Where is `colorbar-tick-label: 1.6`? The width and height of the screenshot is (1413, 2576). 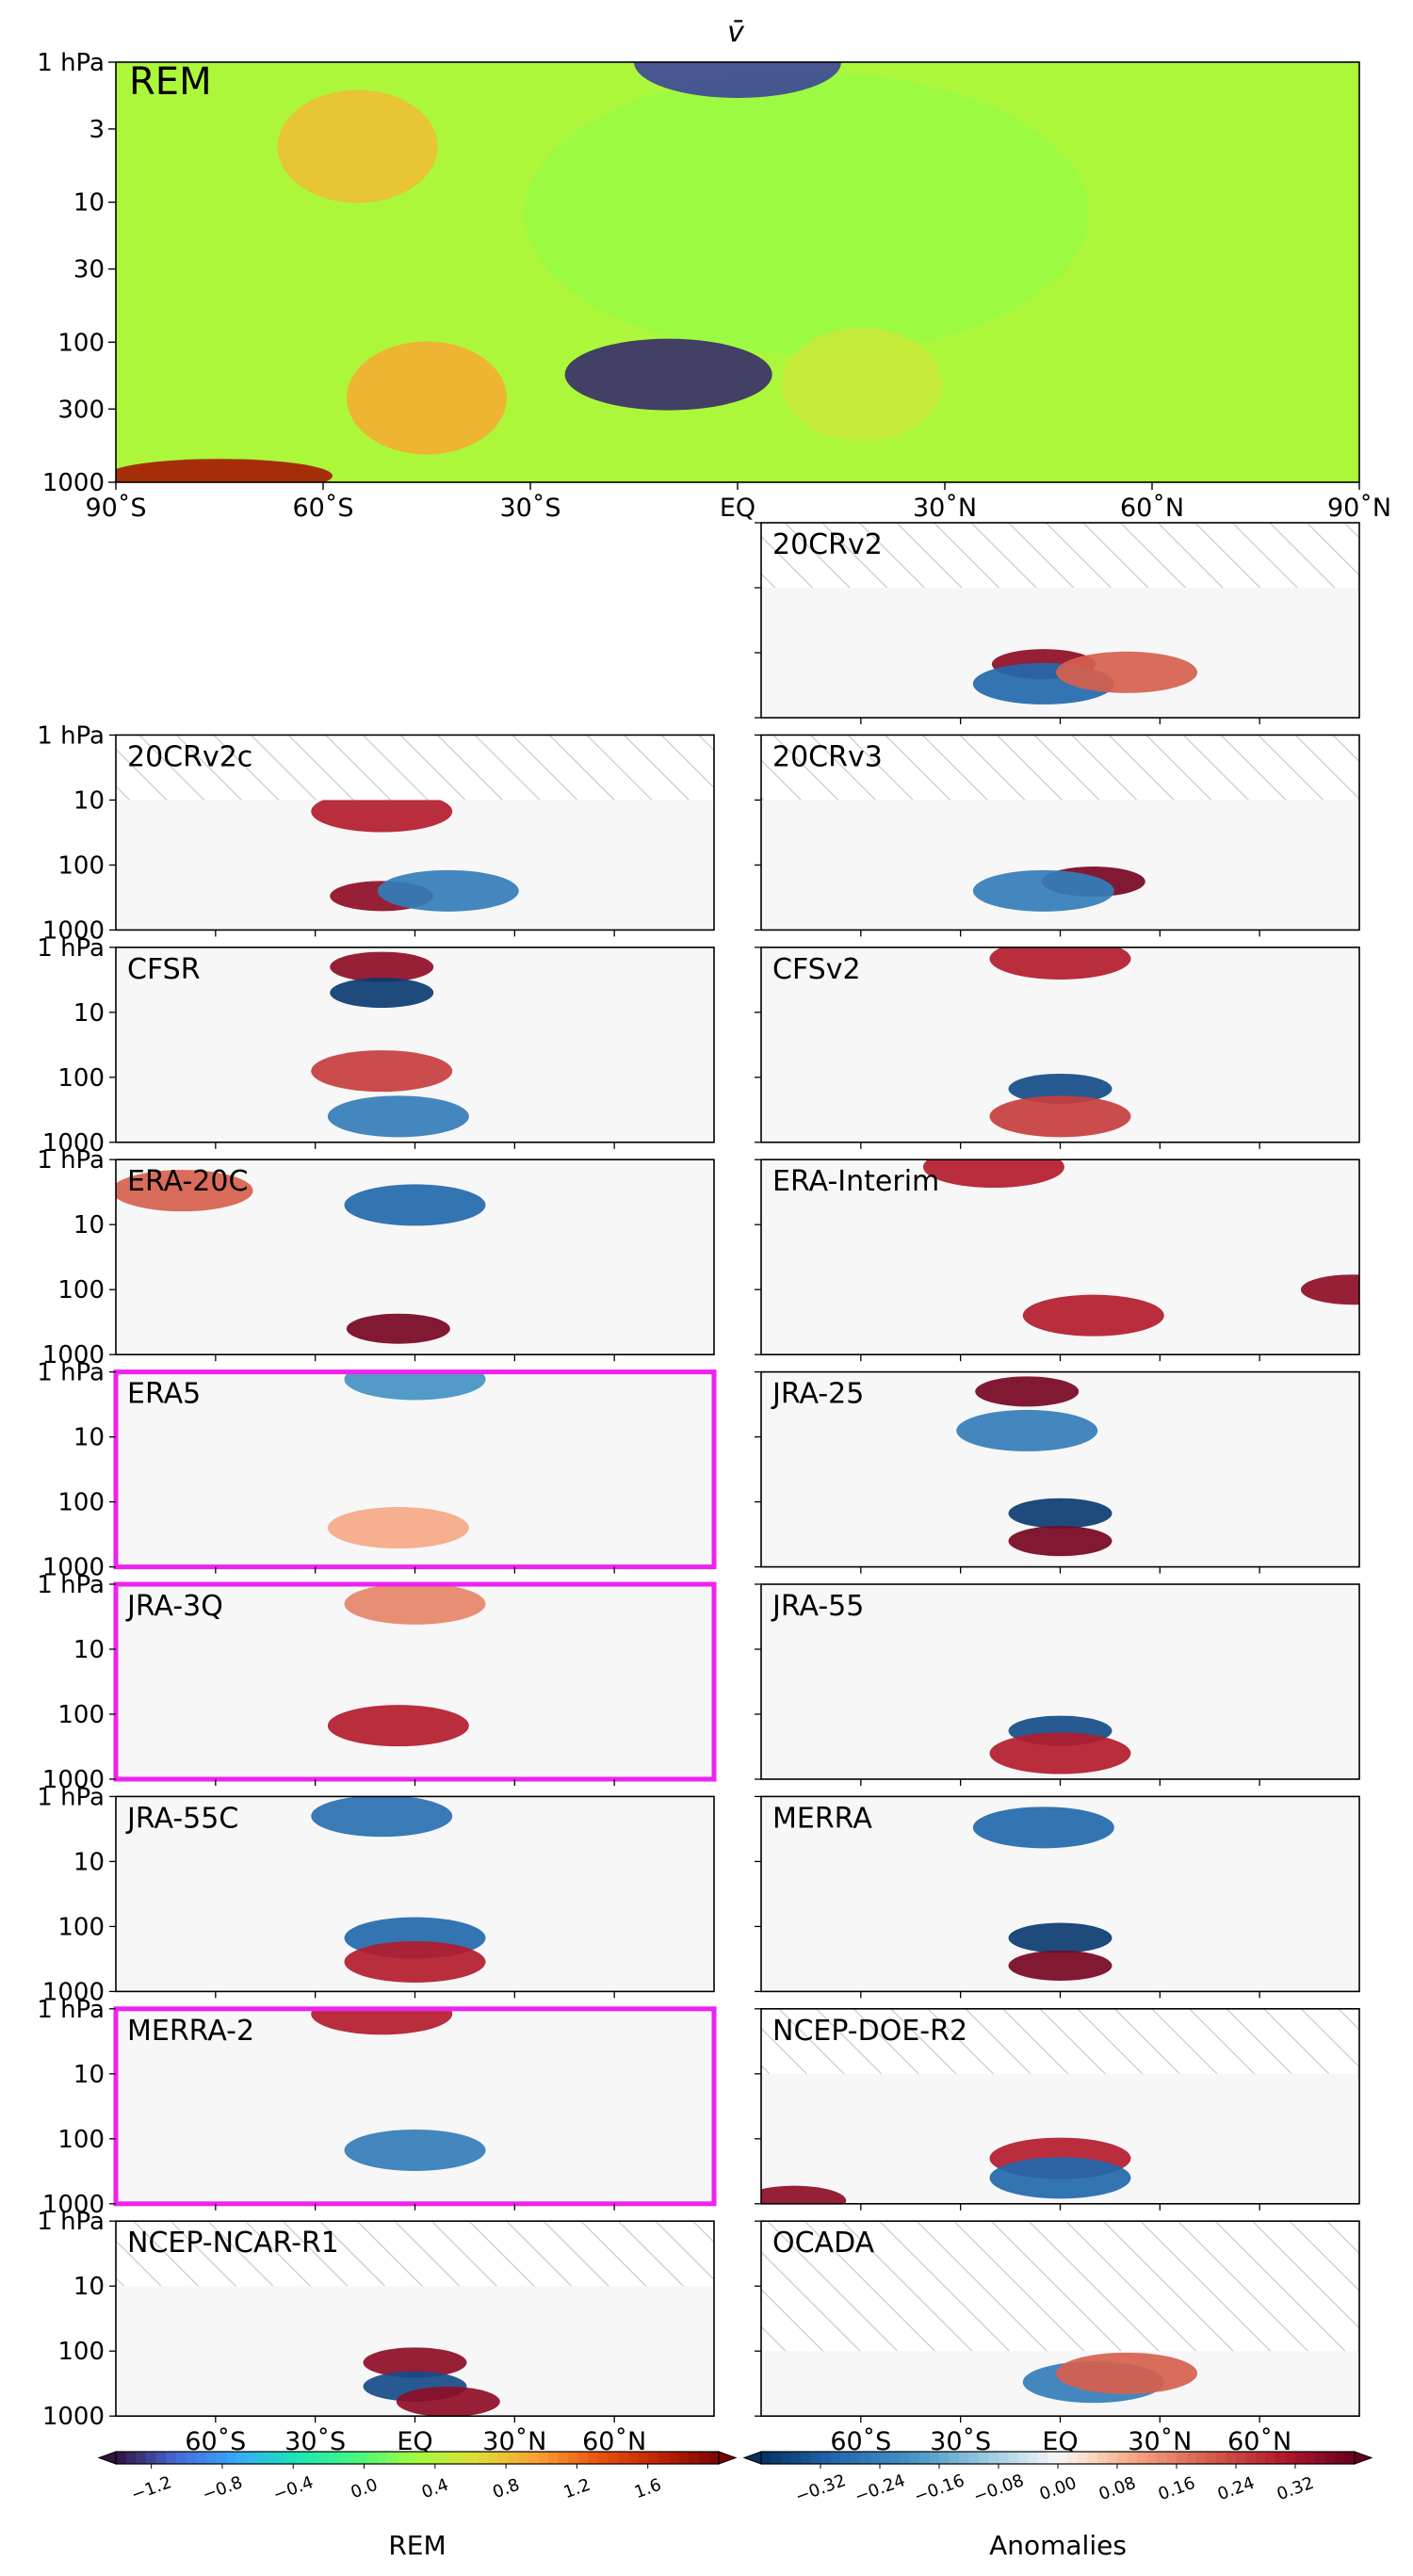
colorbar-tick-label: 1.6 is located at coordinates (648, 2489).